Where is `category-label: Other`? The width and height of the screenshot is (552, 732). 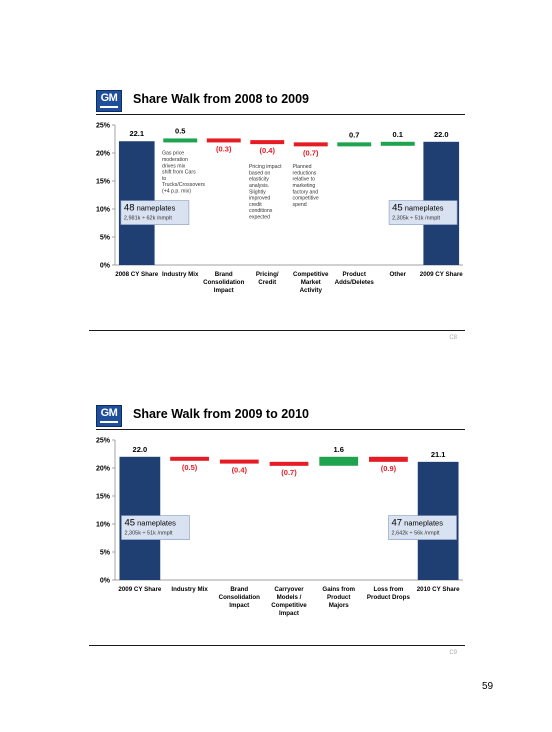 category-label: Other is located at coordinates (397, 274).